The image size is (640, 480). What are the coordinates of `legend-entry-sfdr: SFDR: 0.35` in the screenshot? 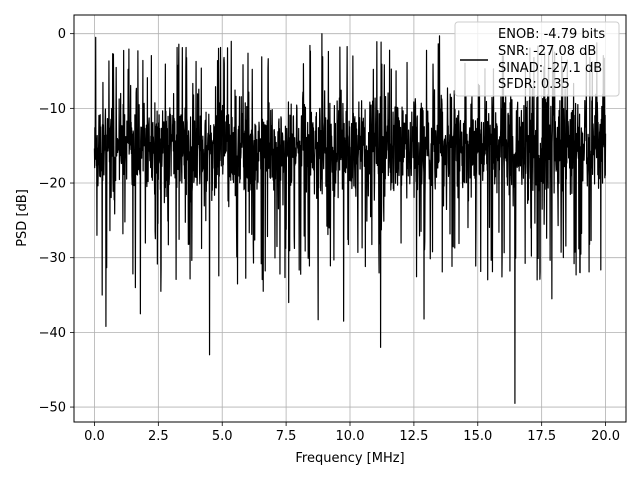 It's located at (534, 84).